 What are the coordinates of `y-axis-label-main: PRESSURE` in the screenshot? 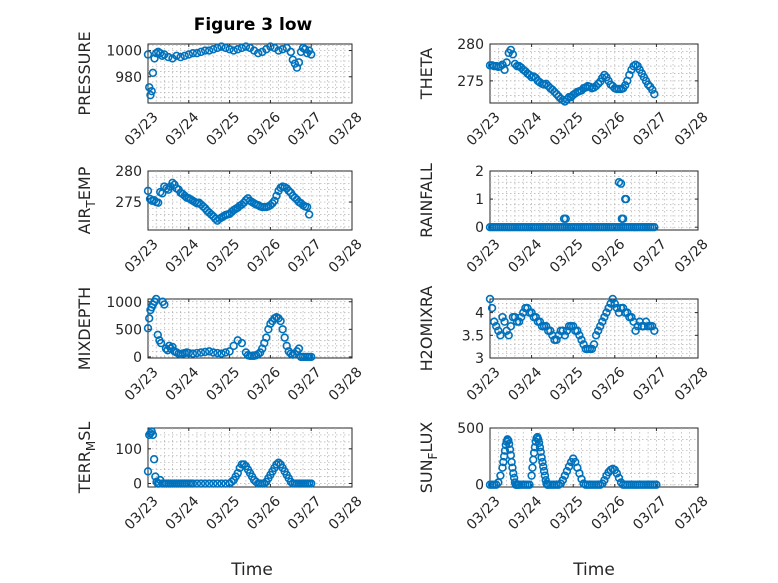 It's located at (84, 73).